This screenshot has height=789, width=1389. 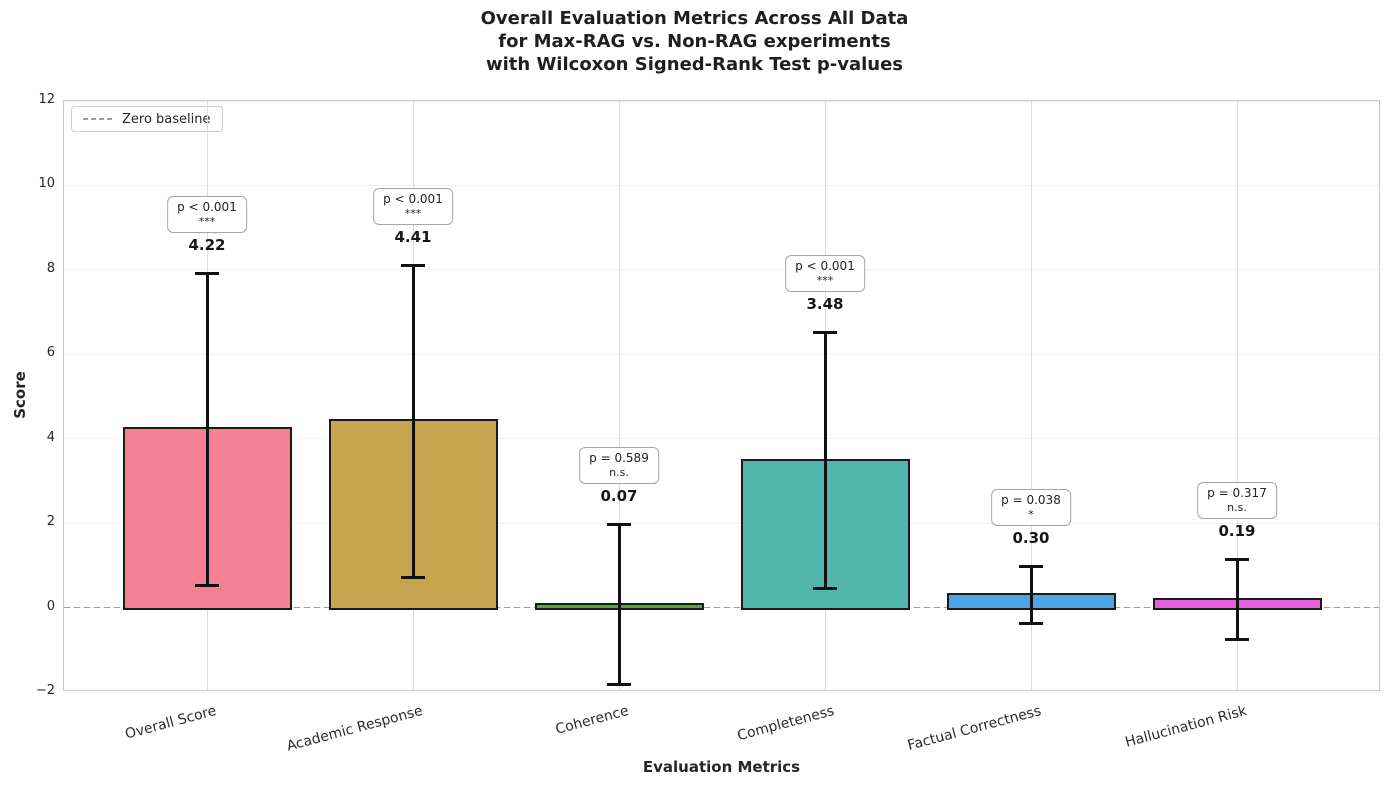 I want to click on error-bar-overall-score, so click(x=207, y=429).